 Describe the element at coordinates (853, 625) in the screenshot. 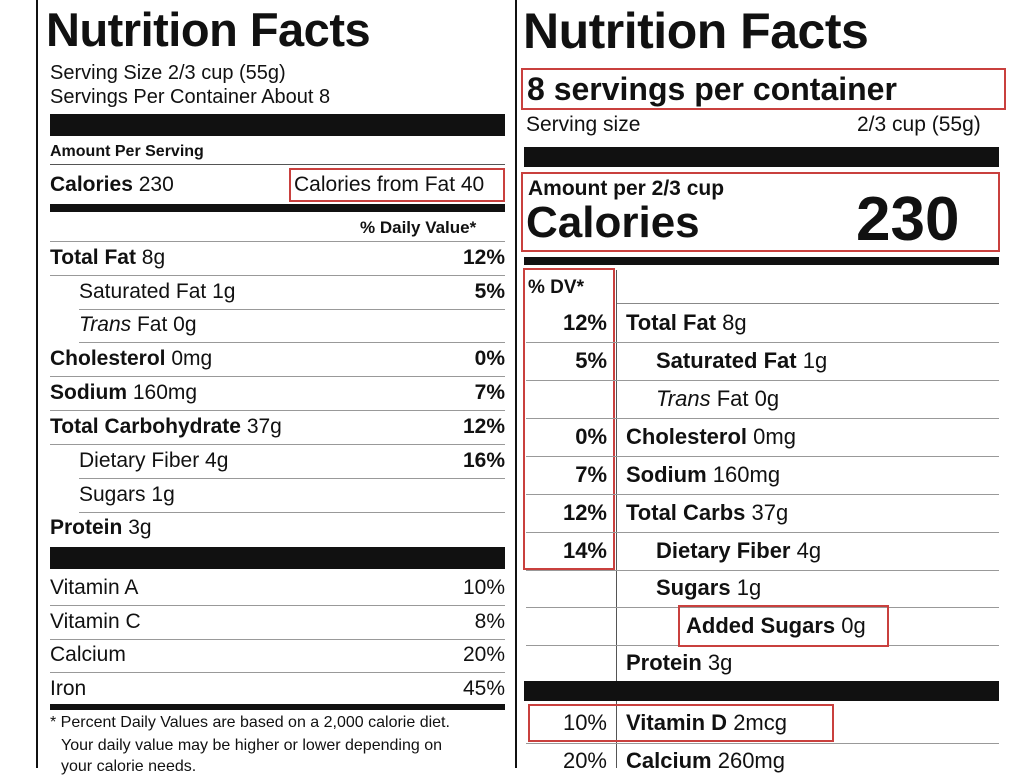

I see `new-nutrient-amount: 0g` at that location.